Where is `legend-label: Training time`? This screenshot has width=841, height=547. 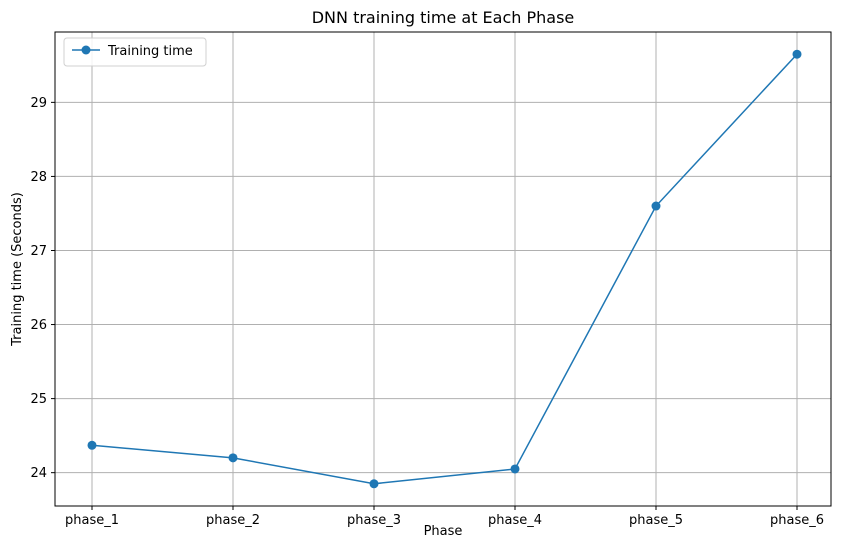
legend-label: Training time is located at coordinates (150, 51).